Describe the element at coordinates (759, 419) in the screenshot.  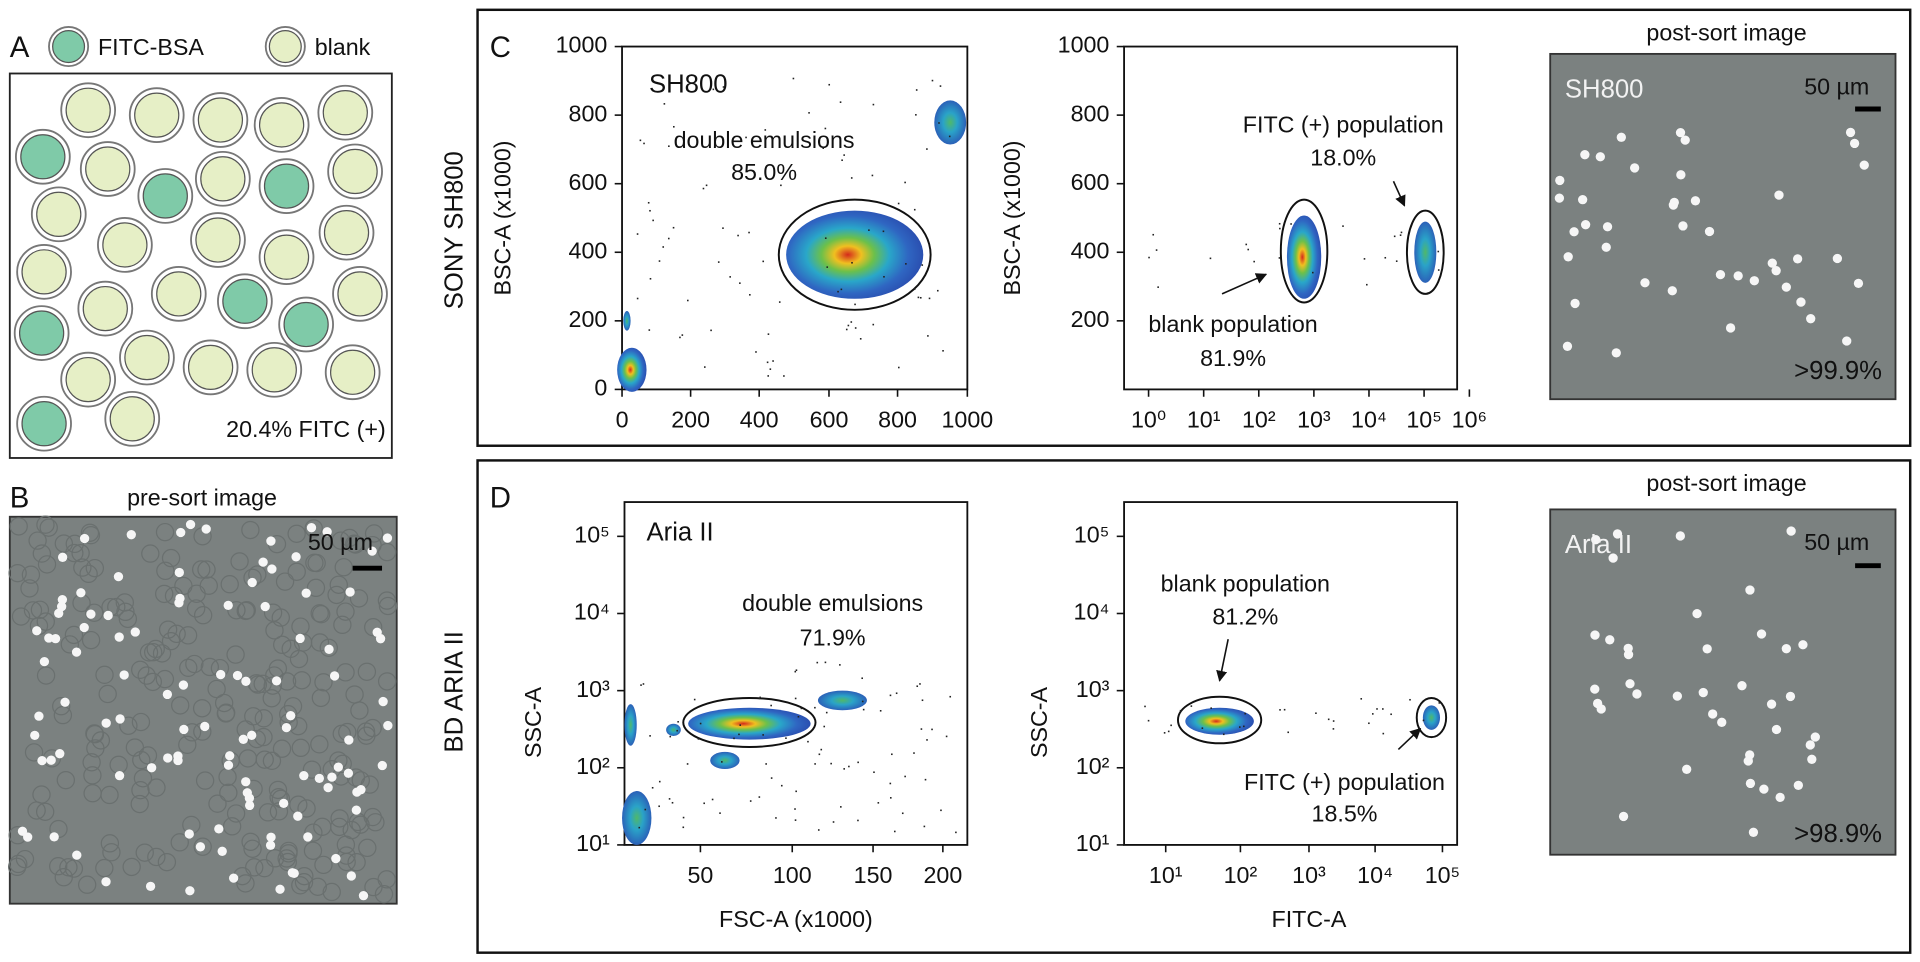
I see `x-tick-label: 400` at that location.